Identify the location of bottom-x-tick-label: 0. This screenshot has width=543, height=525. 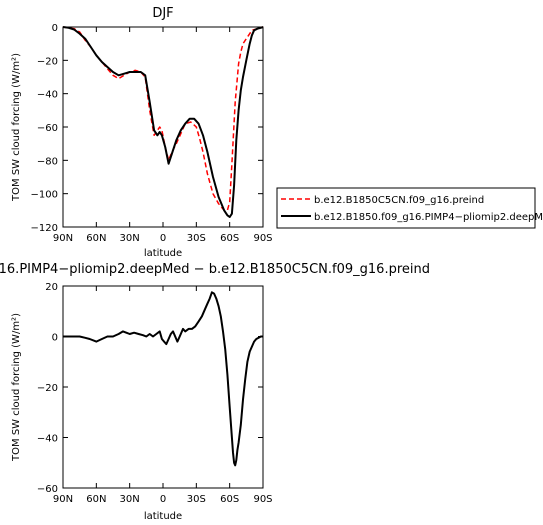
(163, 499).